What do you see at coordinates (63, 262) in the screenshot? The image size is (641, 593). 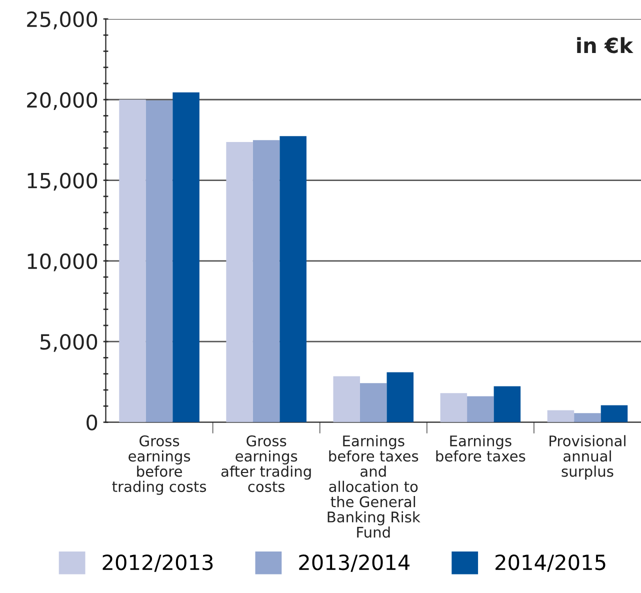 I see `y-tick-label: 10,000` at bounding box center [63, 262].